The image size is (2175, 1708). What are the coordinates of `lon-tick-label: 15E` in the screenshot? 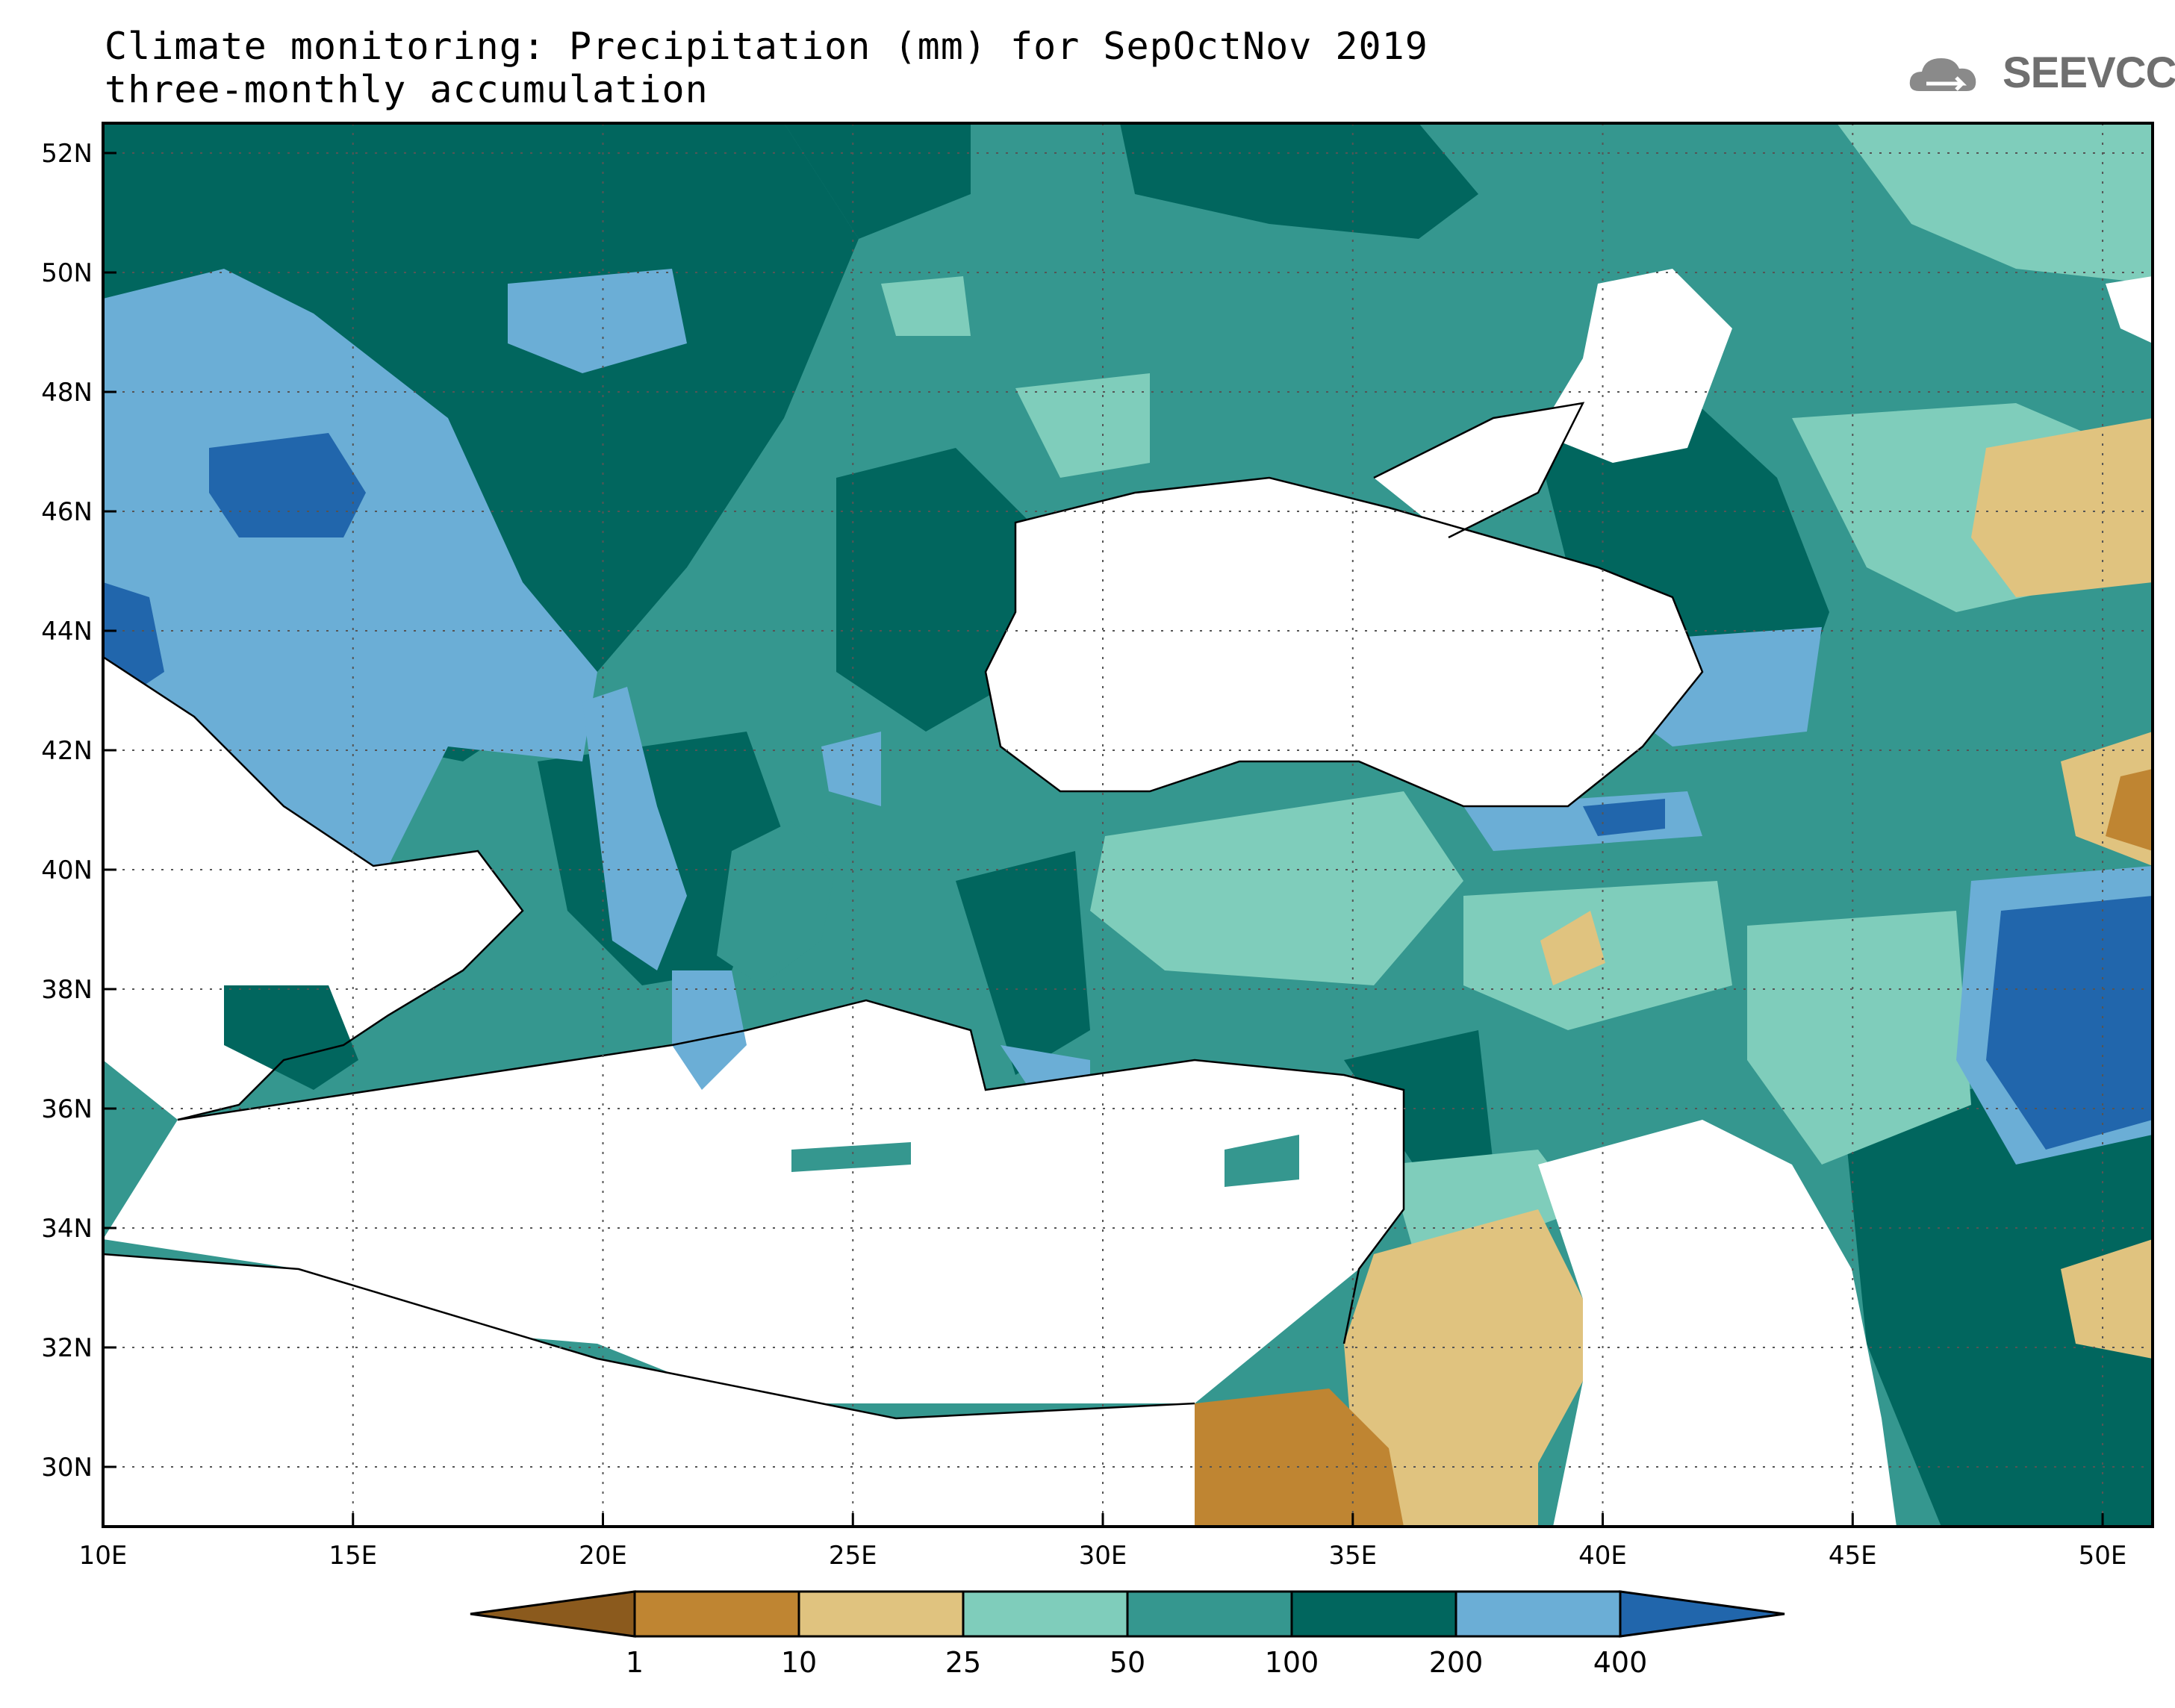 It's located at (353, 1556).